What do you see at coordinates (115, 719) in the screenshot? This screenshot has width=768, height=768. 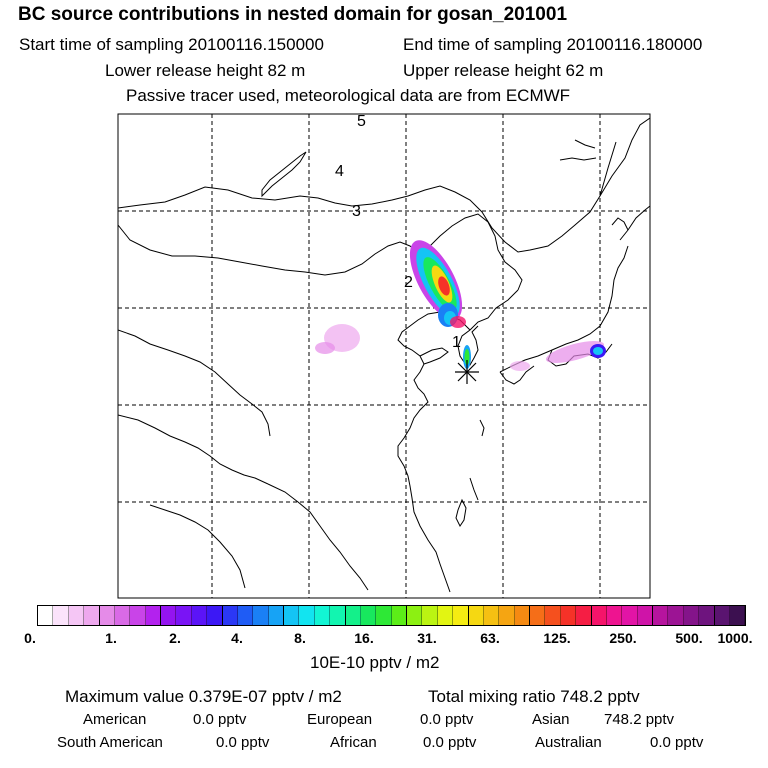 I see `region-name-american: American` at bounding box center [115, 719].